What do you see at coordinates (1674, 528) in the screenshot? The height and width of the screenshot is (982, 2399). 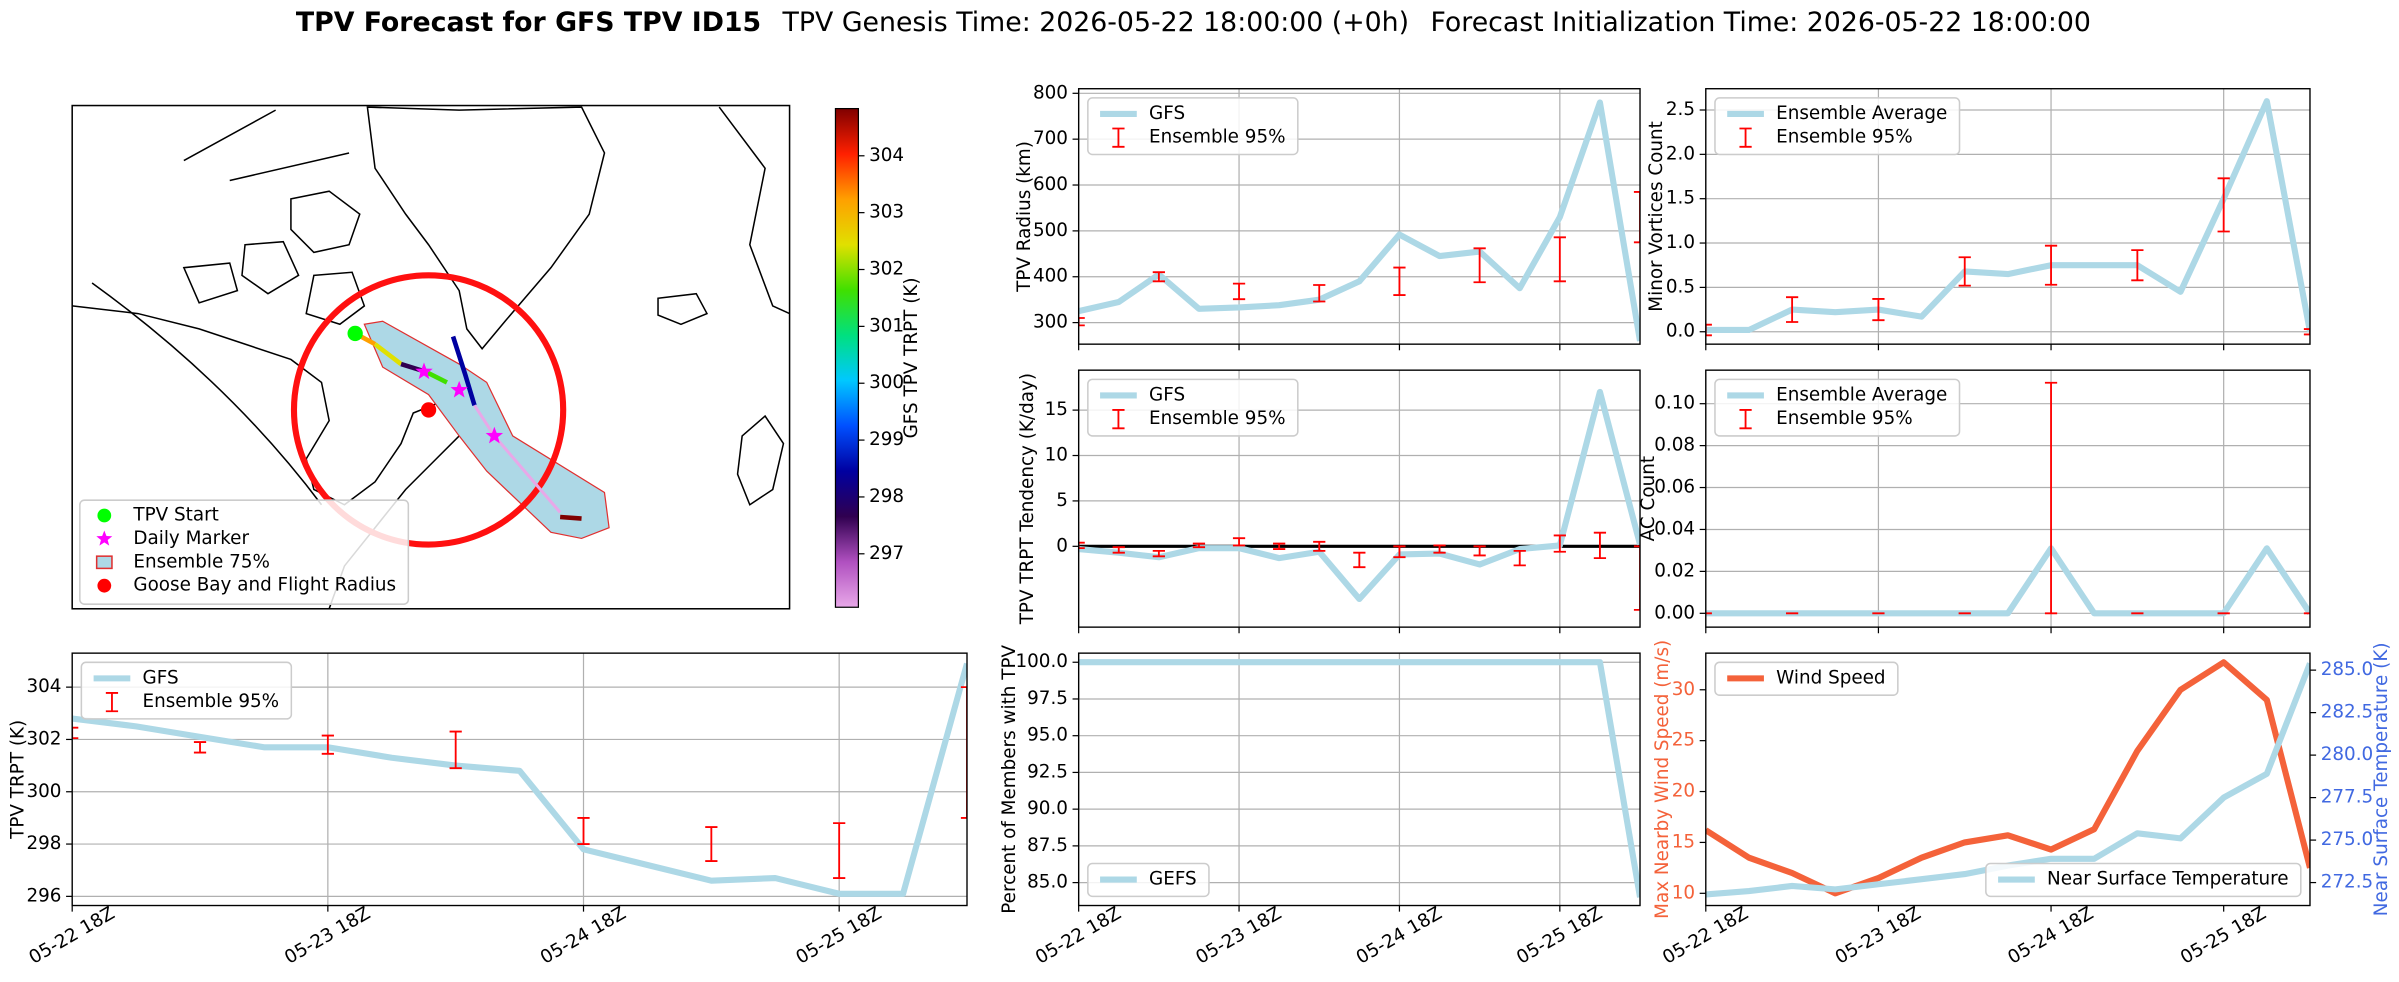 I see `y-tick-label: 0.04` at bounding box center [1674, 528].